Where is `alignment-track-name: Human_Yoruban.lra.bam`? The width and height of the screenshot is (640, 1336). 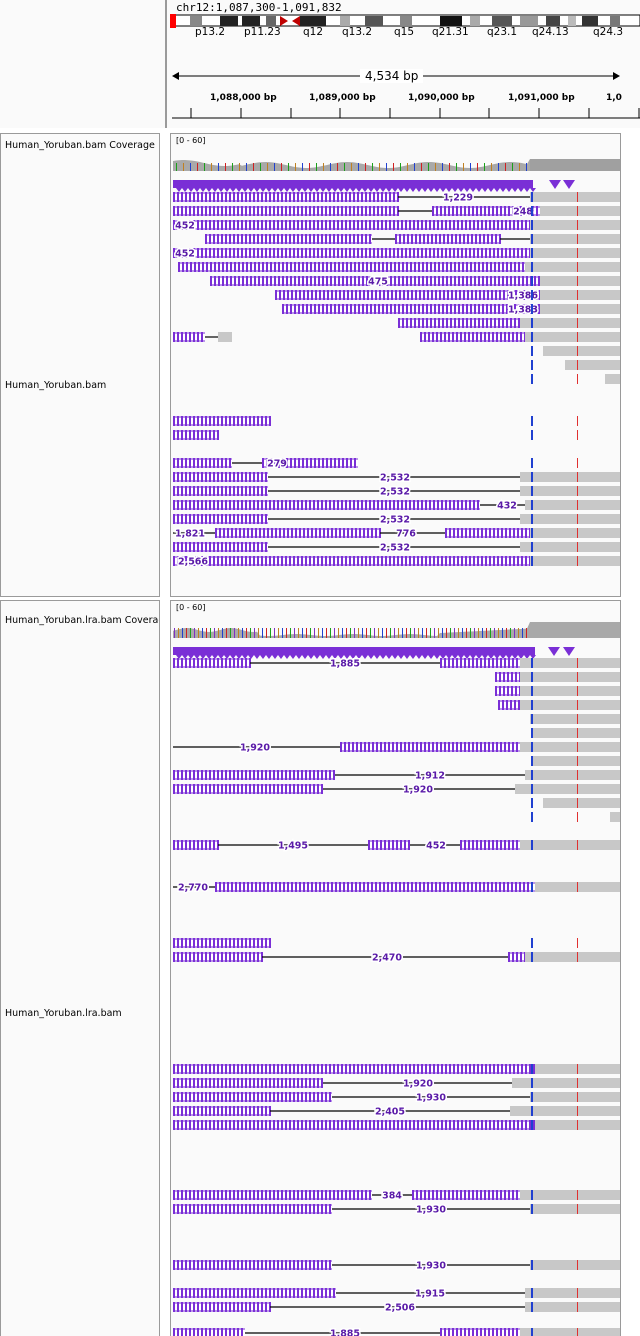
alignment-track-name: Human_Yoruban.lra.bam is located at coordinates (63, 1013).